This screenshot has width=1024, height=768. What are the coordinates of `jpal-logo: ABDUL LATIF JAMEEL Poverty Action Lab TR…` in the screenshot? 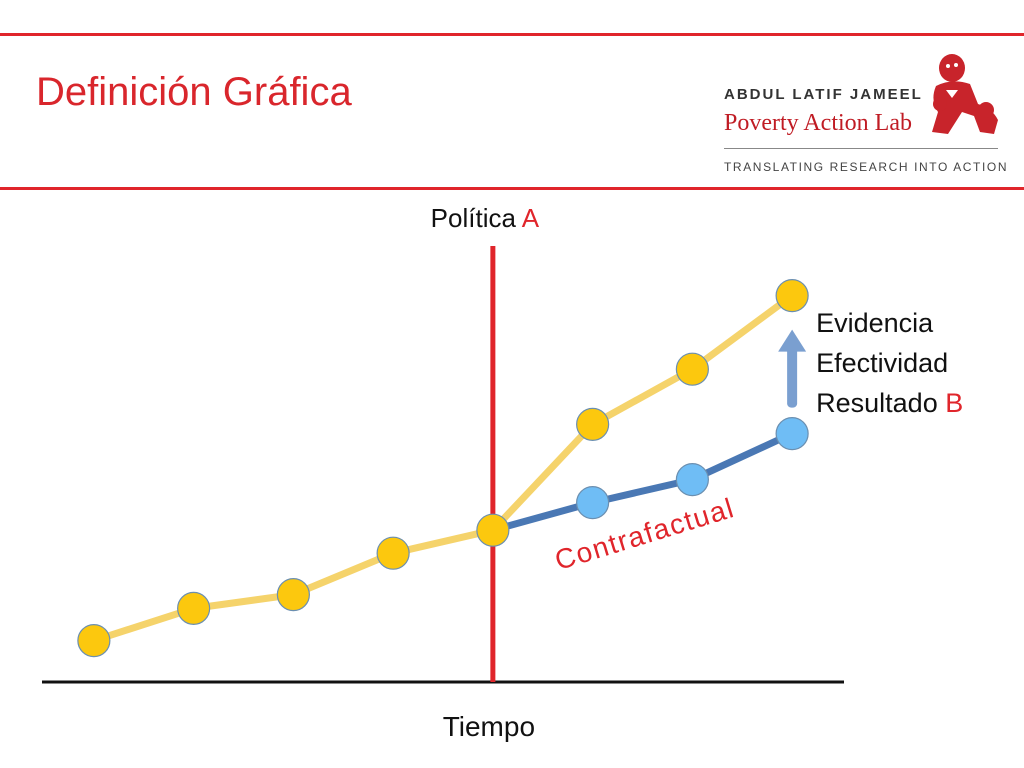 It's located at (865, 117).